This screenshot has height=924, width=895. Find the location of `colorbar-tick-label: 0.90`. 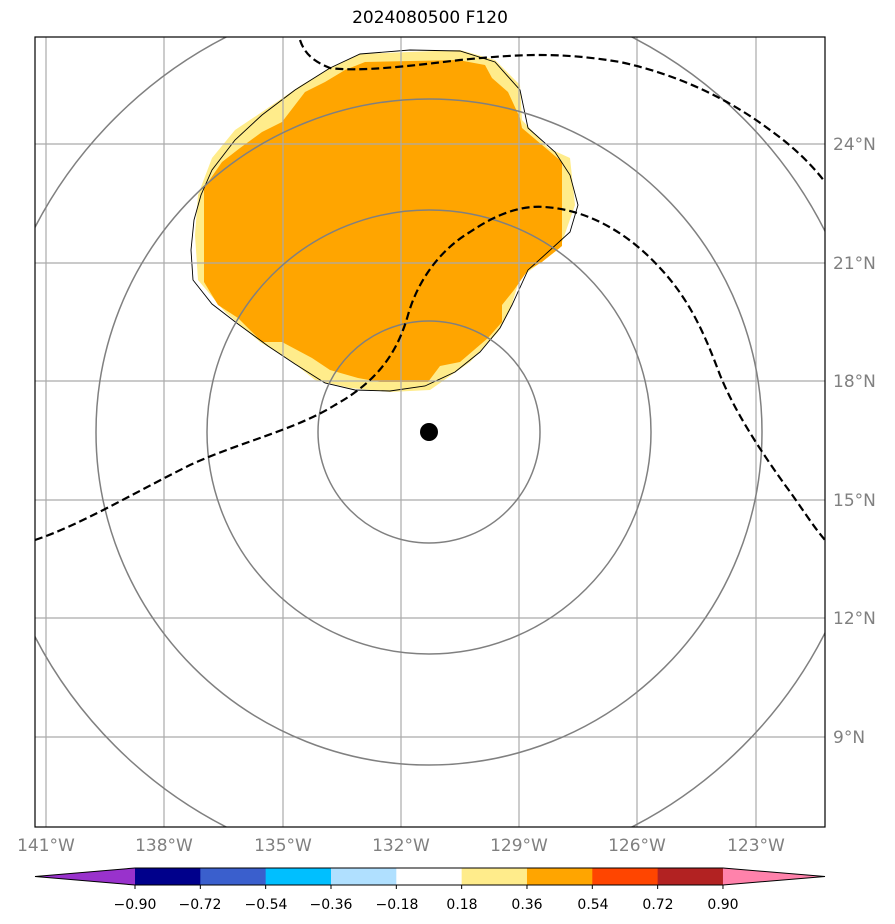

colorbar-tick-label: 0.90 is located at coordinates (722, 905).